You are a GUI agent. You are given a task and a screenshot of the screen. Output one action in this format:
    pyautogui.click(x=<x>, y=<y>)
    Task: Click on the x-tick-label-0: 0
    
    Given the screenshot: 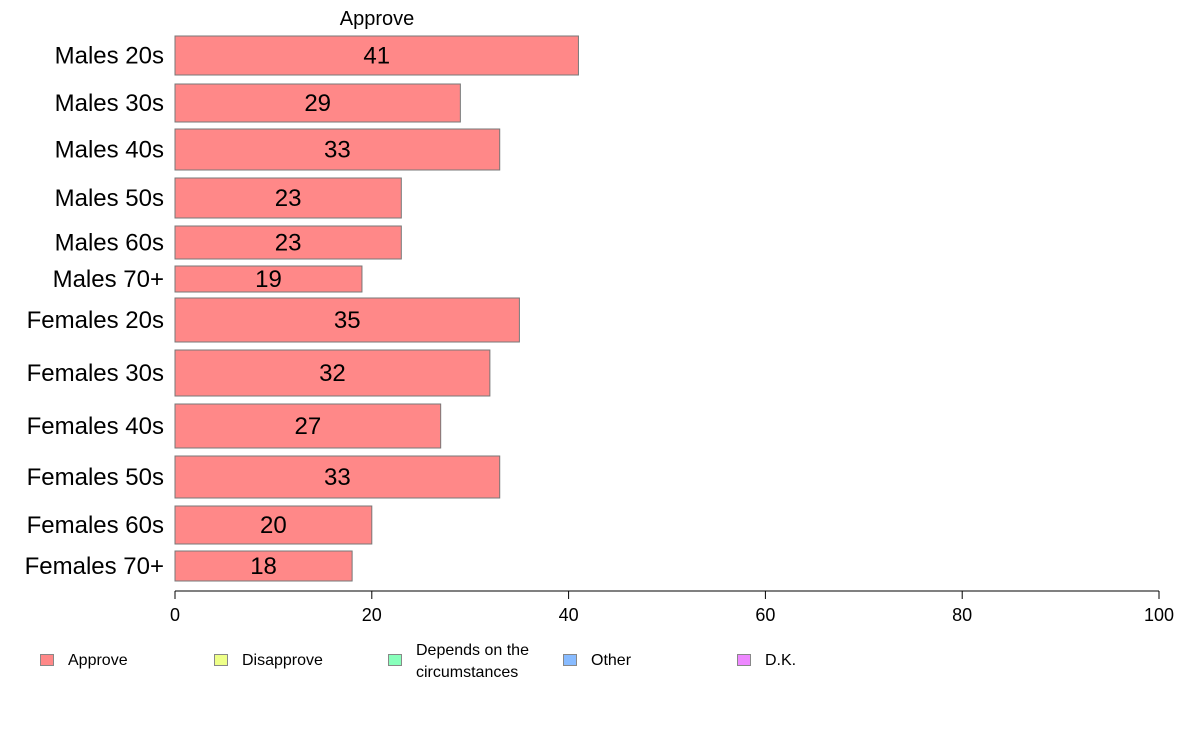 What is the action you would take?
    pyautogui.click(x=175, y=615)
    